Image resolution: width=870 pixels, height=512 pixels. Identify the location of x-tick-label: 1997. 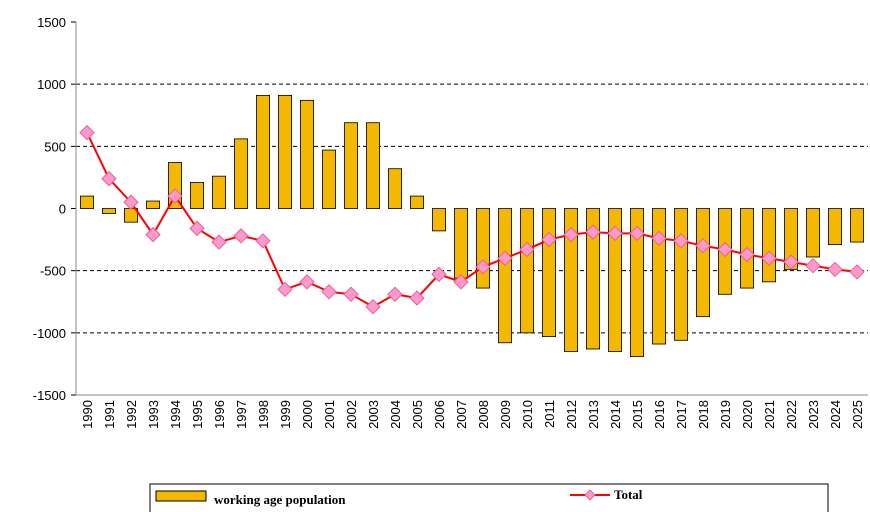
(241, 414).